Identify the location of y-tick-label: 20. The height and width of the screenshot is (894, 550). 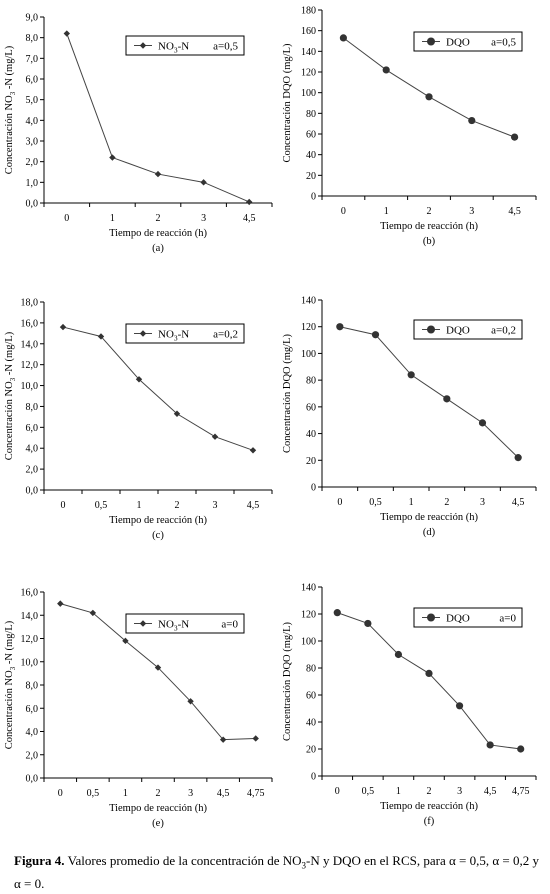
(311, 461).